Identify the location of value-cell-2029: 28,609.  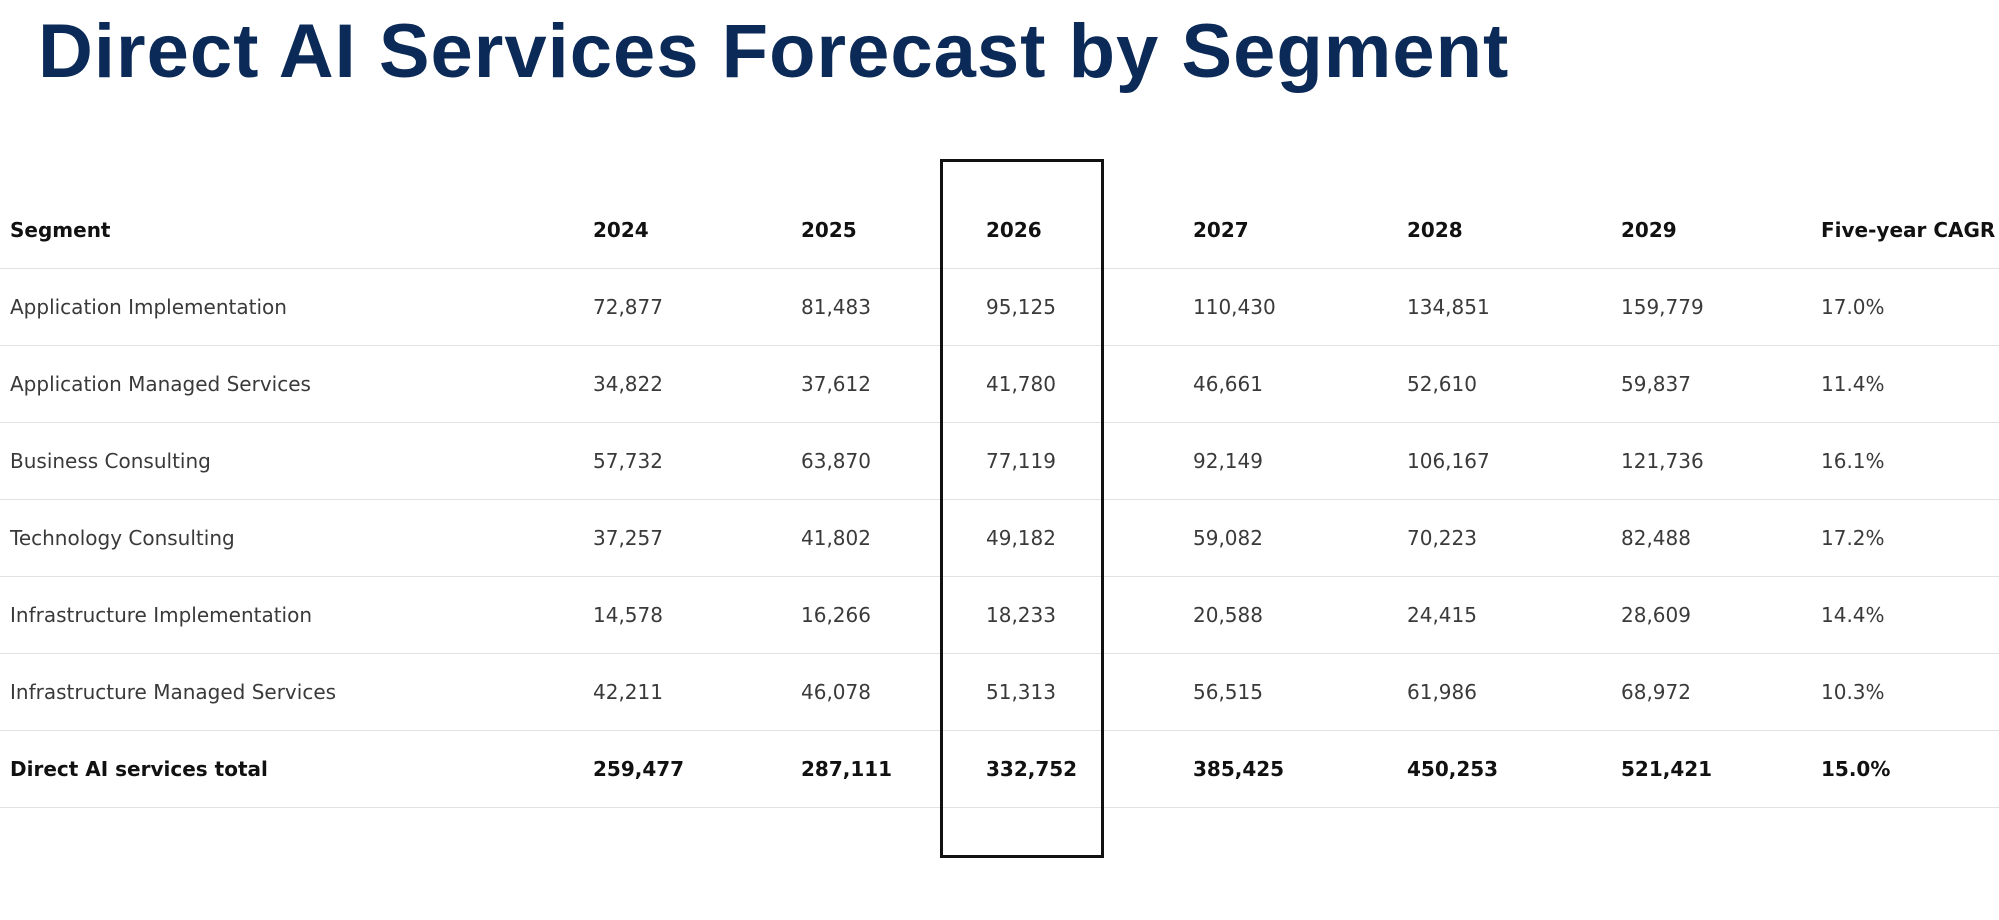
(1656, 615).